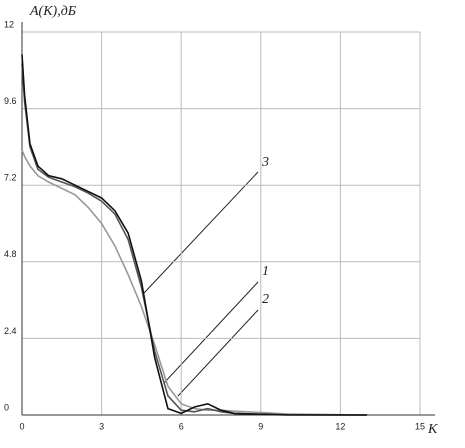 The width and height of the screenshot is (465, 448). I want to click on leader-lines, so click(201, 284).